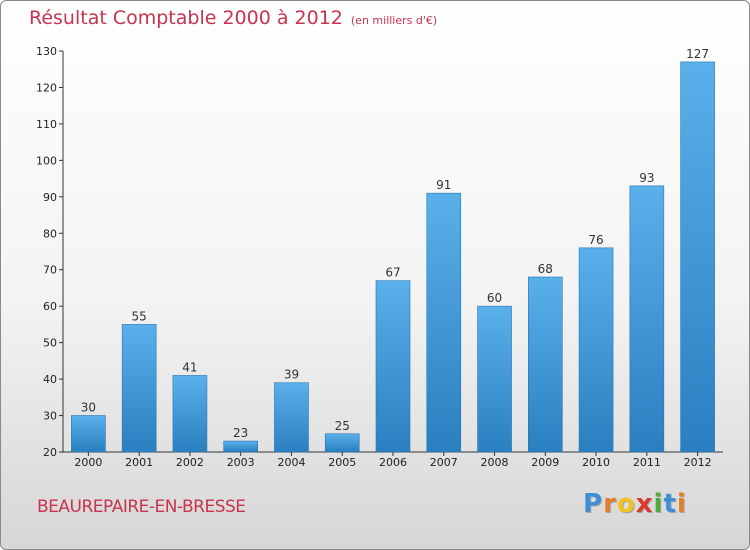 This screenshot has width=750, height=550. What do you see at coordinates (139, 316) in the screenshot?
I see `value-label: 55` at bounding box center [139, 316].